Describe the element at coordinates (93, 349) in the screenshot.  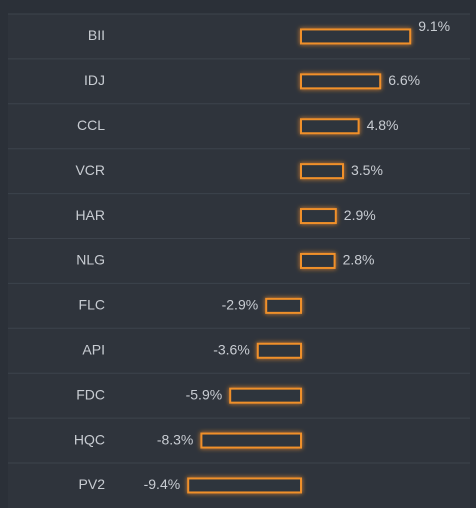
I see `y-tick-label: API` at that location.